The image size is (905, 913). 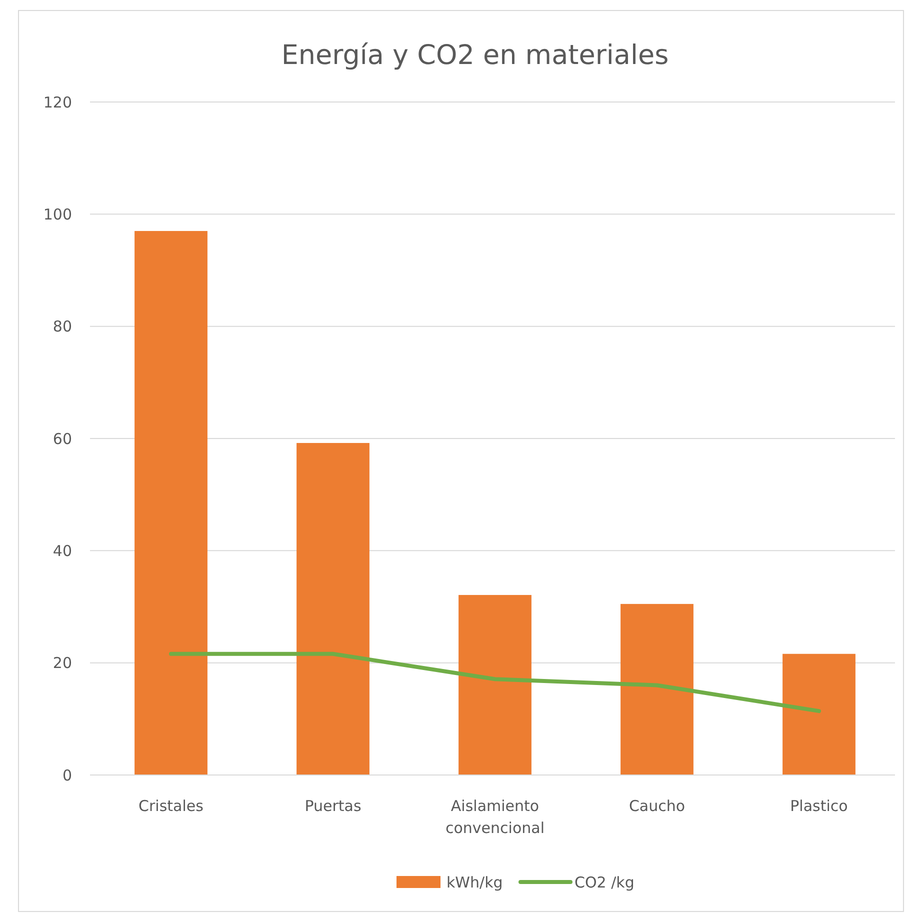 What do you see at coordinates (657, 806) in the screenshot?
I see `x-tick-label: Caucho` at bounding box center [657, 806].